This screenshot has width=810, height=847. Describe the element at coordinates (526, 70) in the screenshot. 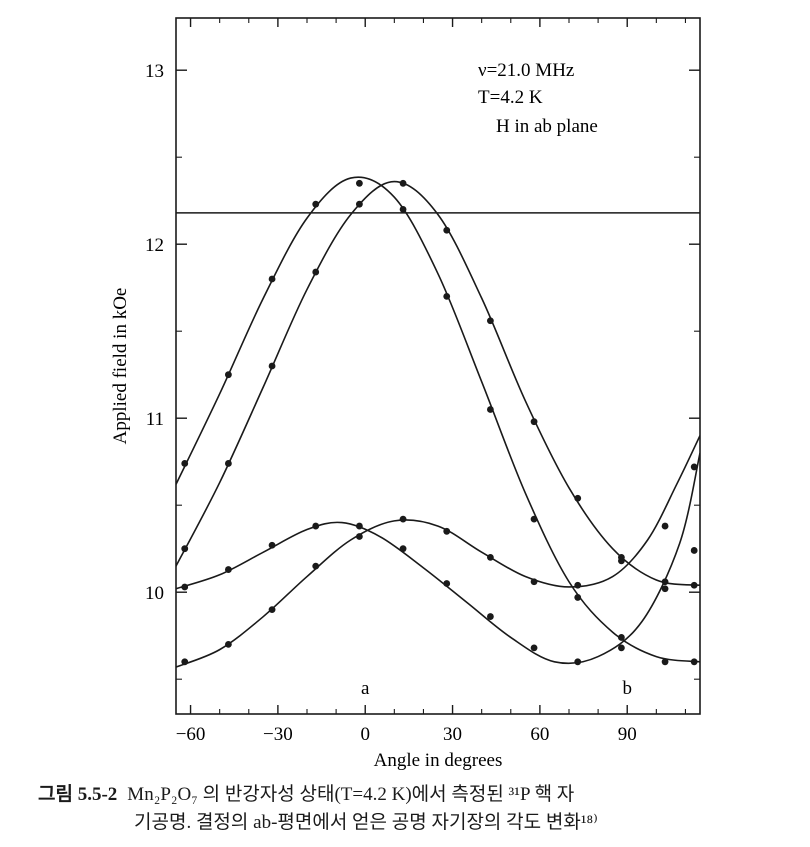

I see `legend-annotation-1: ν=21.0 MHz` at that location.